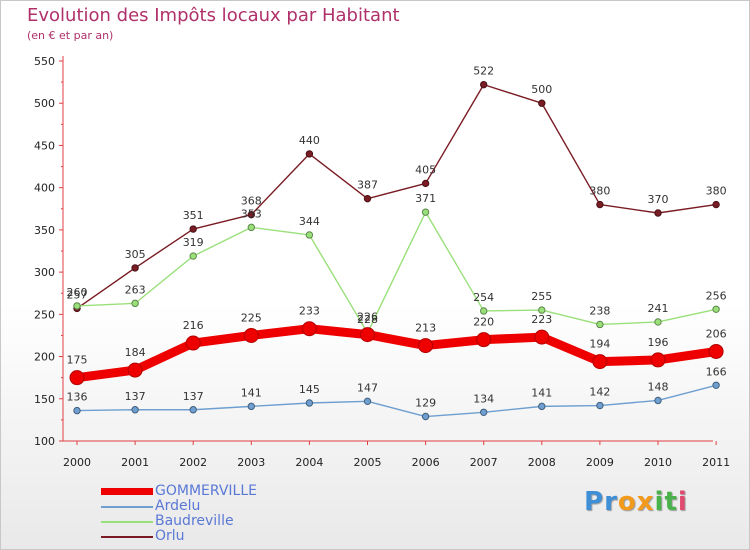 The width and height of the screenshot is (750, 550). I want to click on x-tick-label: 2002, so click(193, 462).